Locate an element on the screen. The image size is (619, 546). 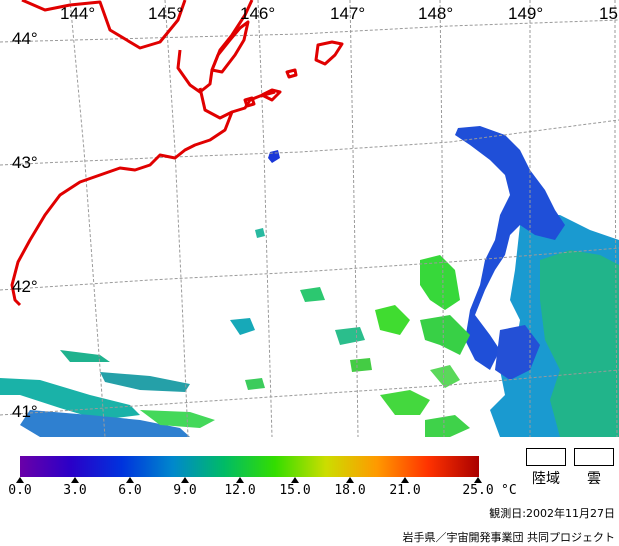
unit-label: °C is located at coordinates (509, 490).